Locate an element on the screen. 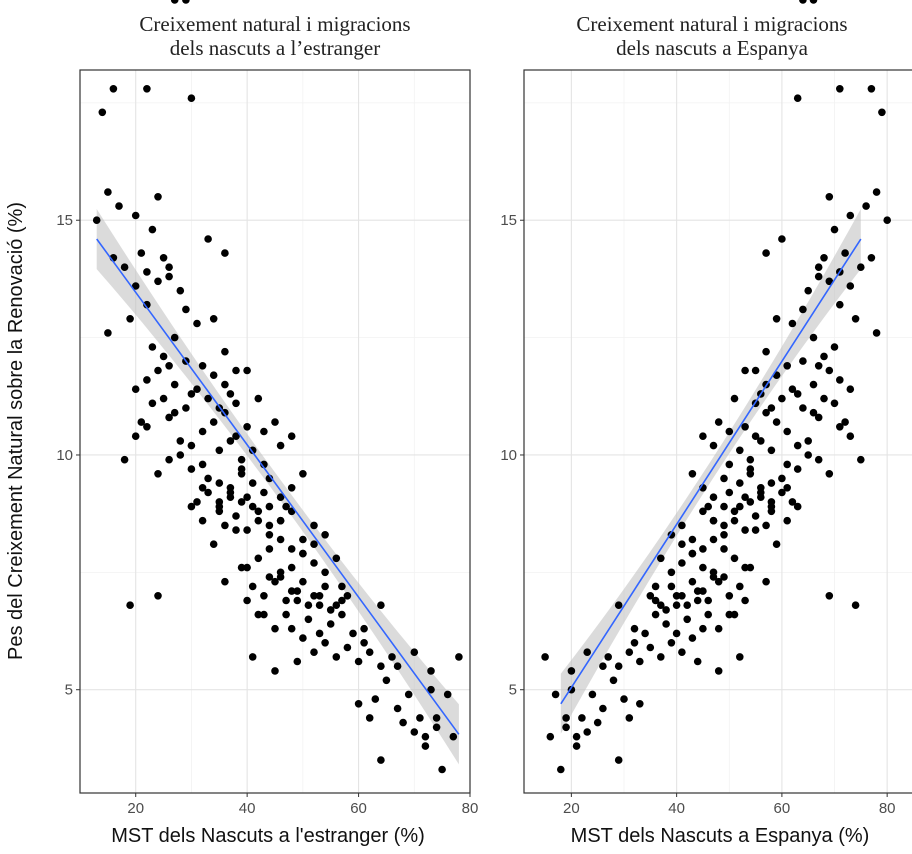 This screenshot has width=912, height=854. panel-title-line-1: Creixement natural i migracions is located at coordinates (274, 24).